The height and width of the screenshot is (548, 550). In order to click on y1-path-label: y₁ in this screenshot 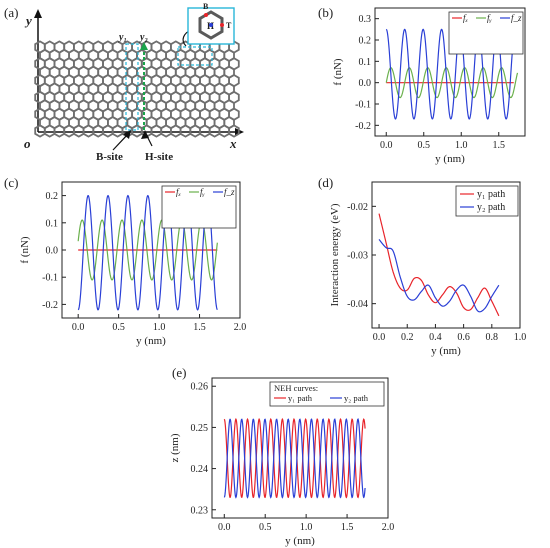, I will do `click(122, 37)`.